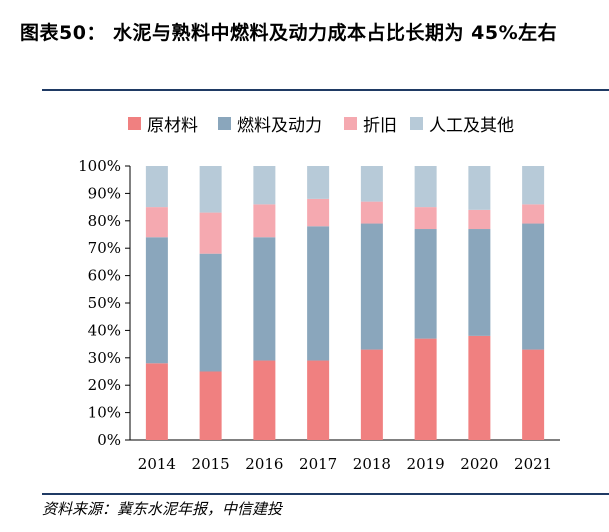 Image resolution: width=609 pixels, height=532 pixels. What do you see at coordinates (380, 126) in the screenshot?
I see `legend-label: 折旧` at bounding box center [380, 126].